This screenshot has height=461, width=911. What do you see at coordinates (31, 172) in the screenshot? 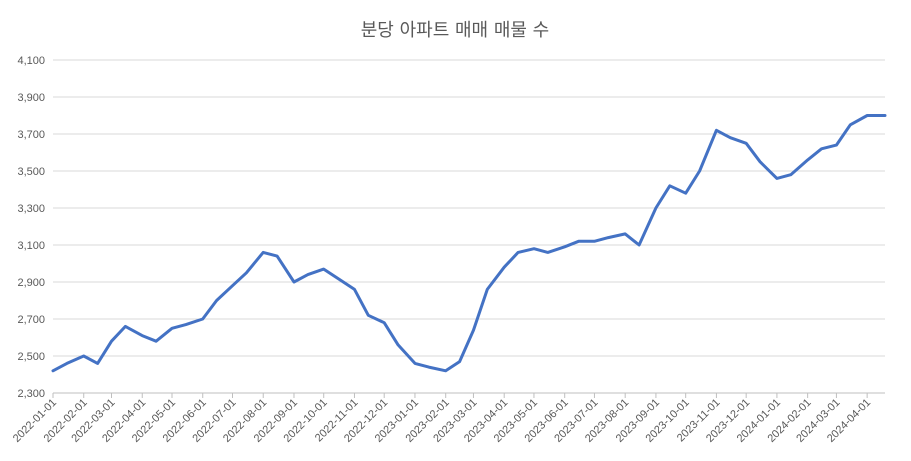
I see `y-tick-label: 3,500` at bounding box center [31, 172].